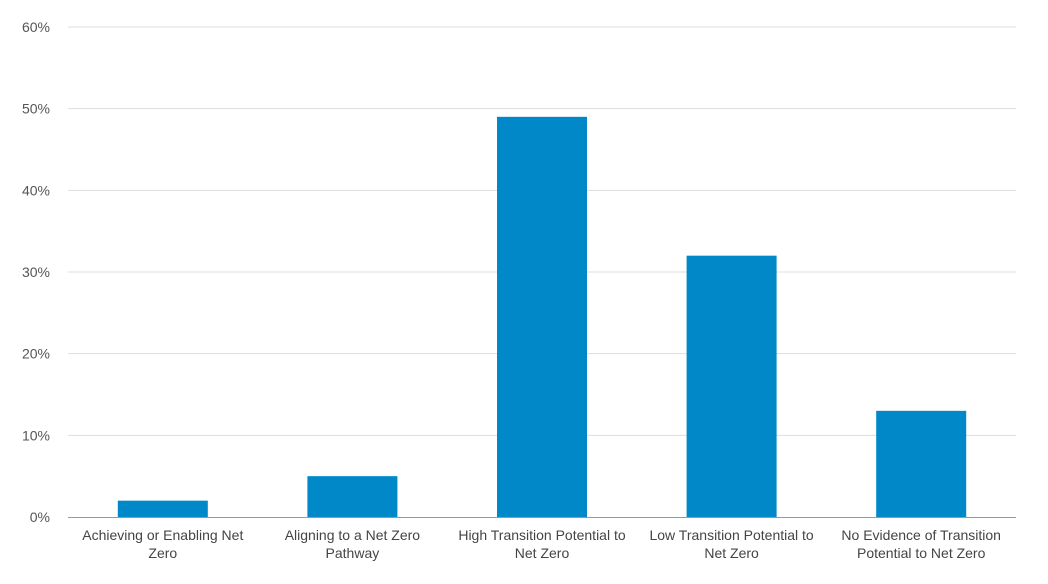 This screenshot has height=584, width=1048. I want to click on y-tick-label: 30%, so click(36, 272).